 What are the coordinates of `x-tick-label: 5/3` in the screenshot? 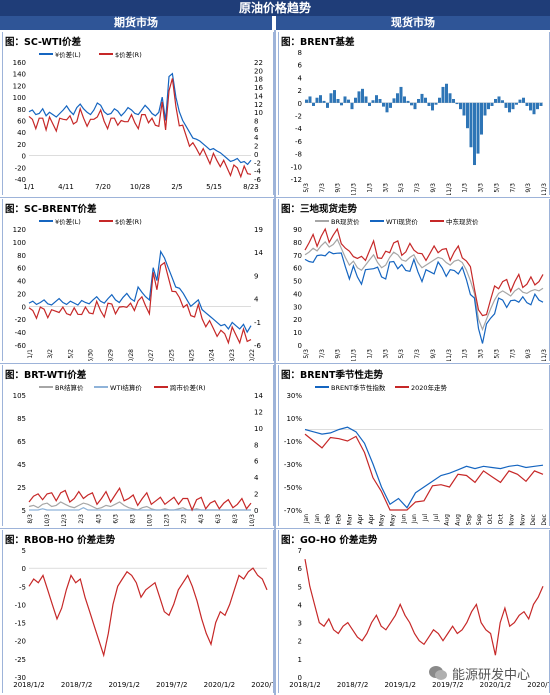 It's located at (401, 354).